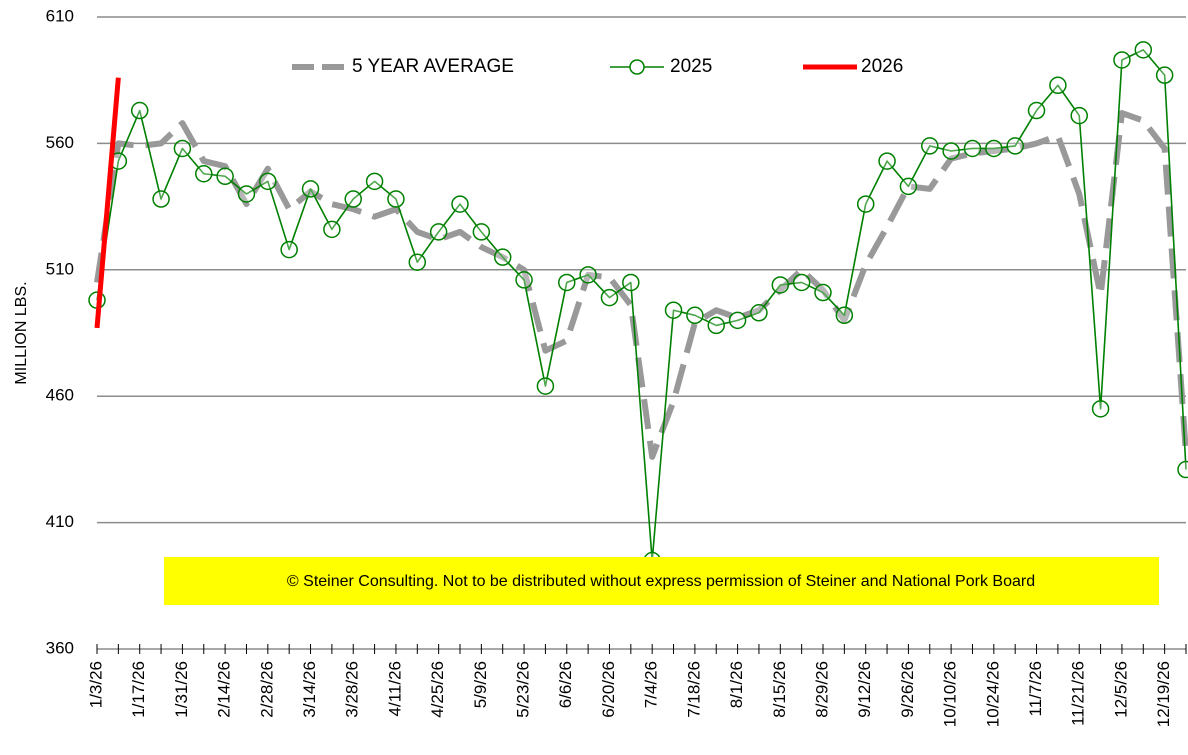 The height and width of the screenshot is (755, 1188). Describe the element at coordinates (693, 689) in the screenshot. I see `x-tick-label: 7/18/26` at that location.